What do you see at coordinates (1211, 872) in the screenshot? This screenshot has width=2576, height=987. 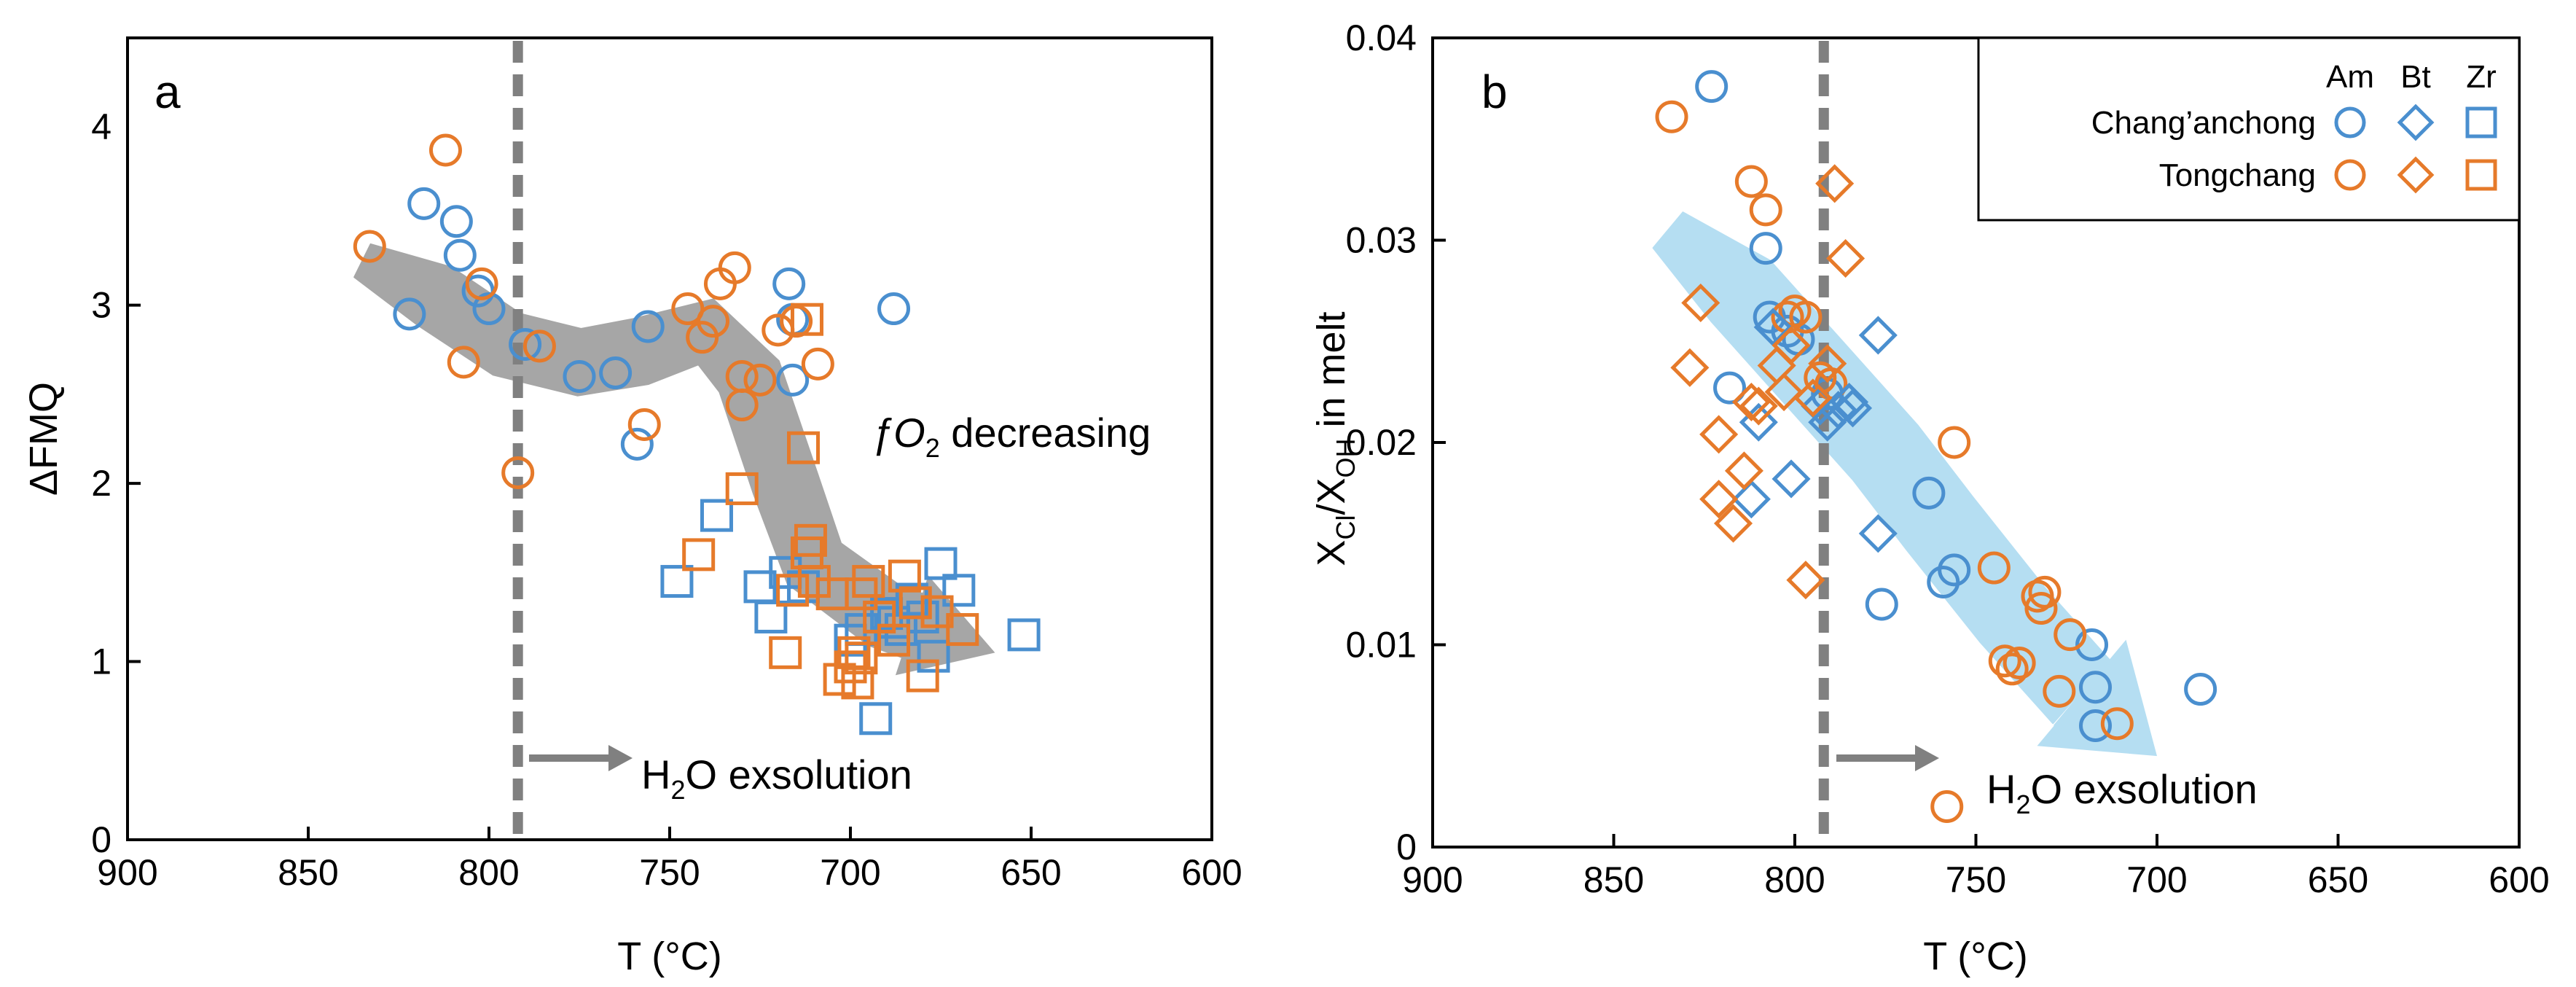 I see `x-tick-label-a-6: 600` at bounding box center [1211, 872].